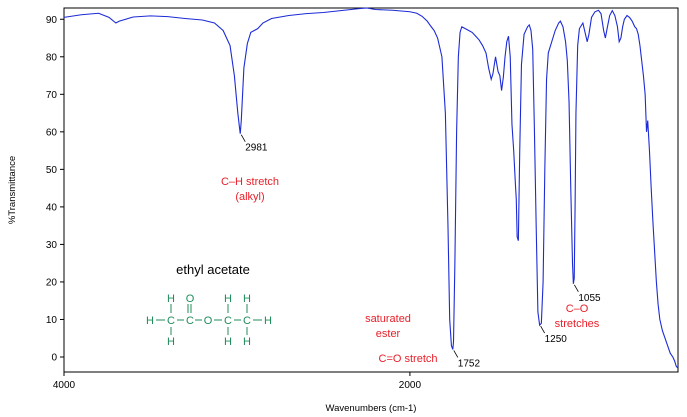  Describe the element at coordinates (410, 385) in the screenshot. I see `x-tick-label: 2000` at that location.